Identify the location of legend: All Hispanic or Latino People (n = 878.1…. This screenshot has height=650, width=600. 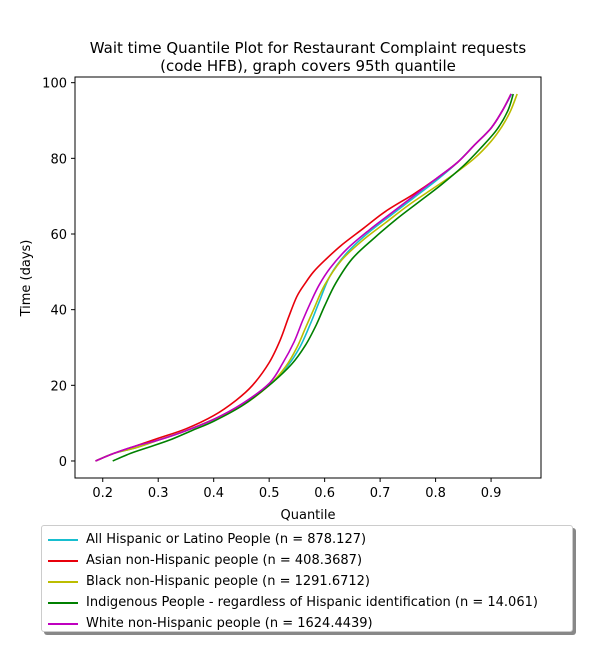
(307, 578).